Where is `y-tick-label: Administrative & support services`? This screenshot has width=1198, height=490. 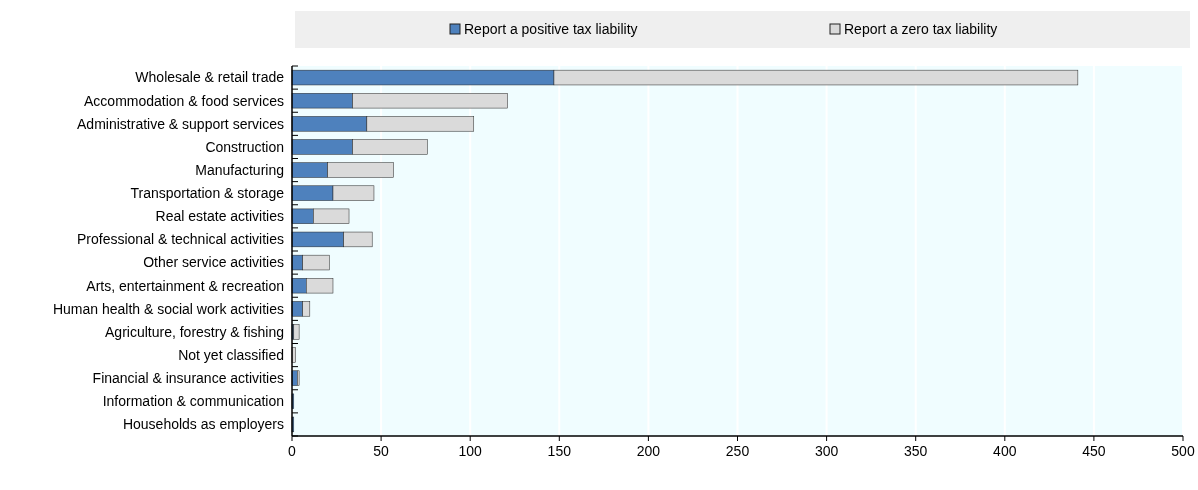
y-tick-label: Administrative & support services is located at coordinates (180, 123).